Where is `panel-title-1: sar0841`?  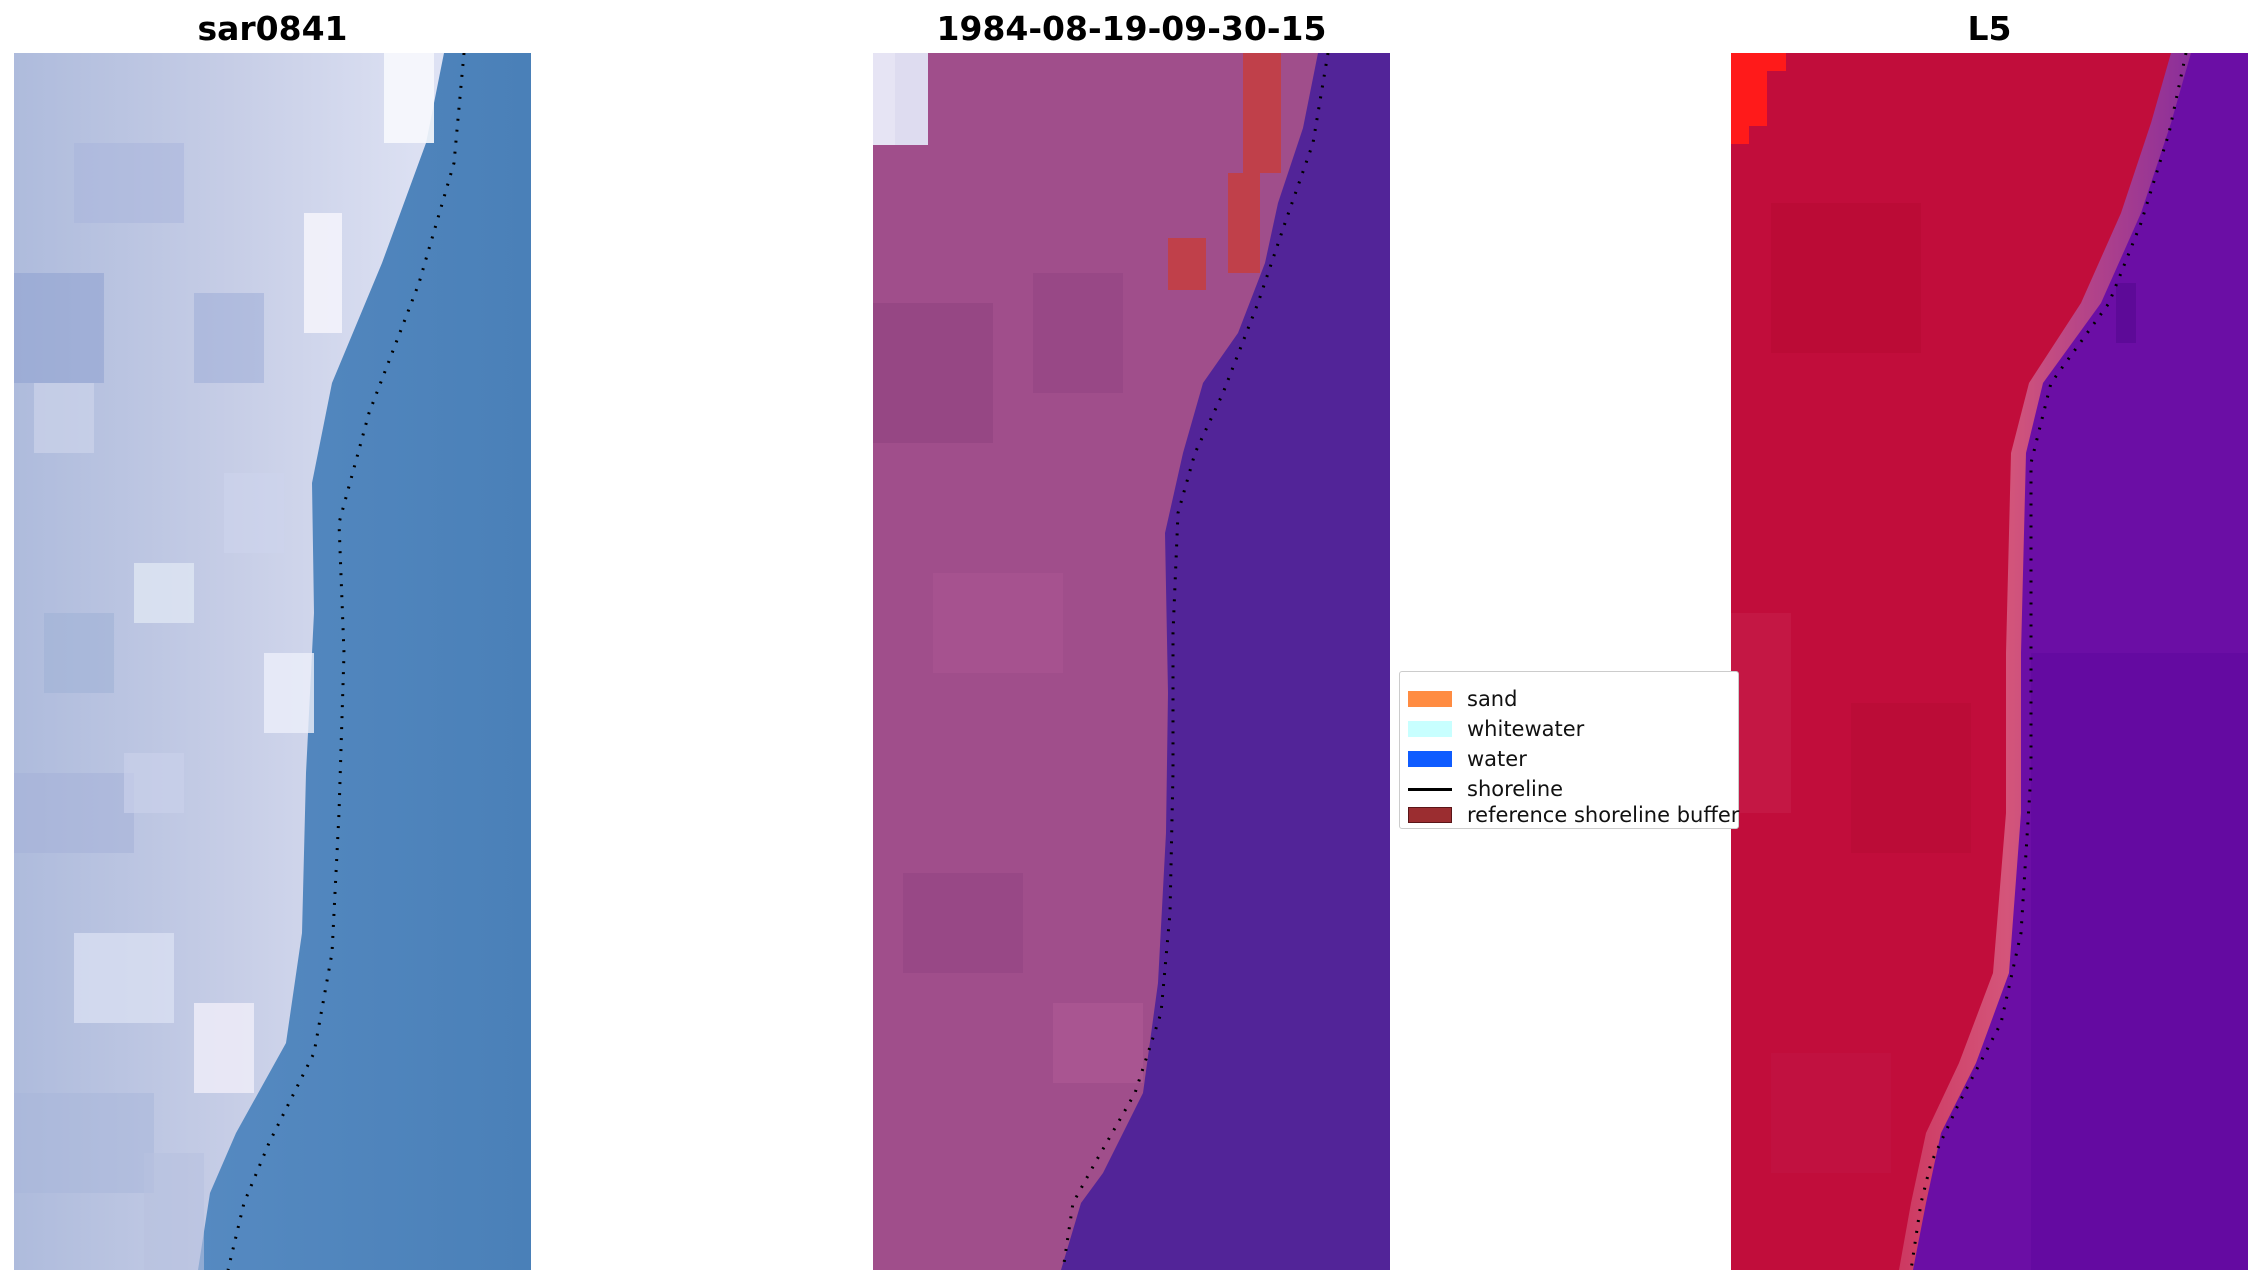 panel-title-1: sar0841 is located at coordinates (272, 28).